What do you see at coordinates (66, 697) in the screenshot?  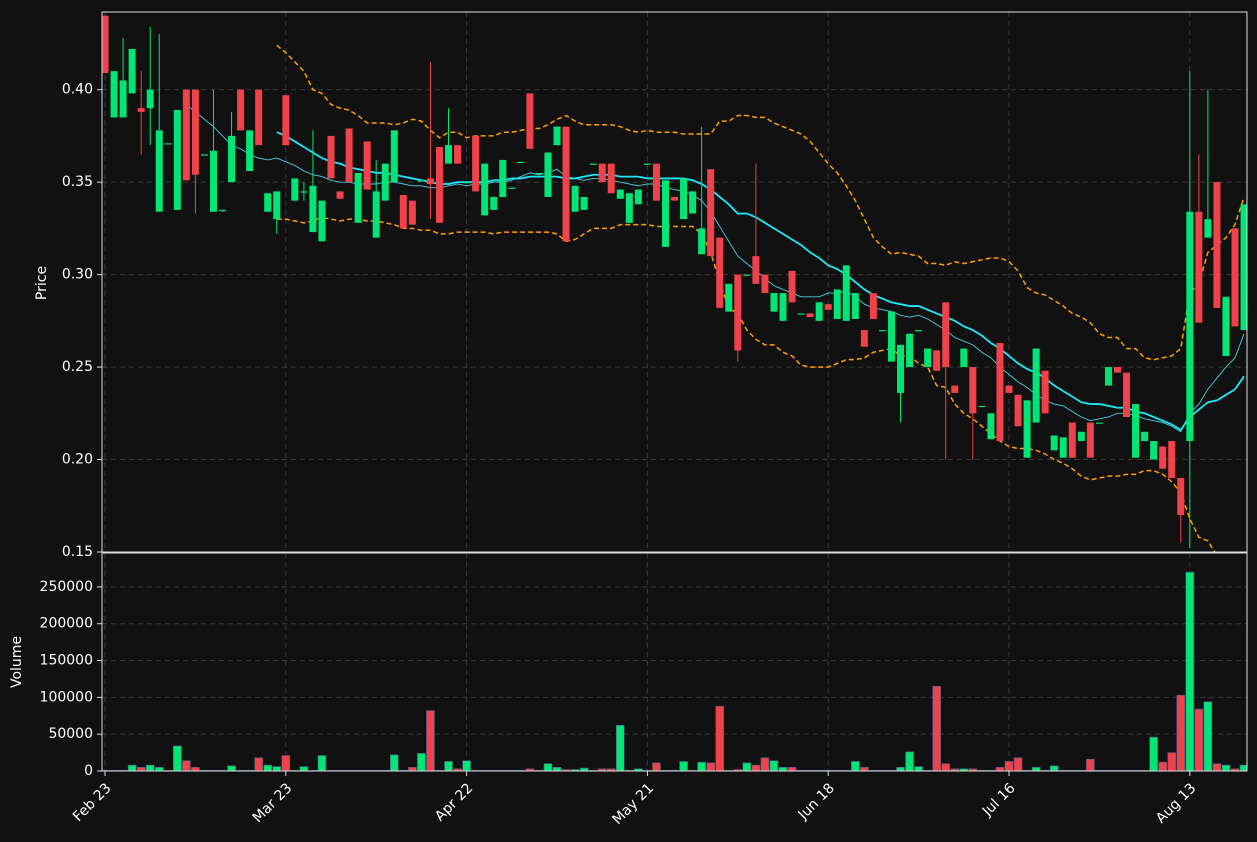 I see `y-tick-label: 100000` at bounding box center [66, 697].